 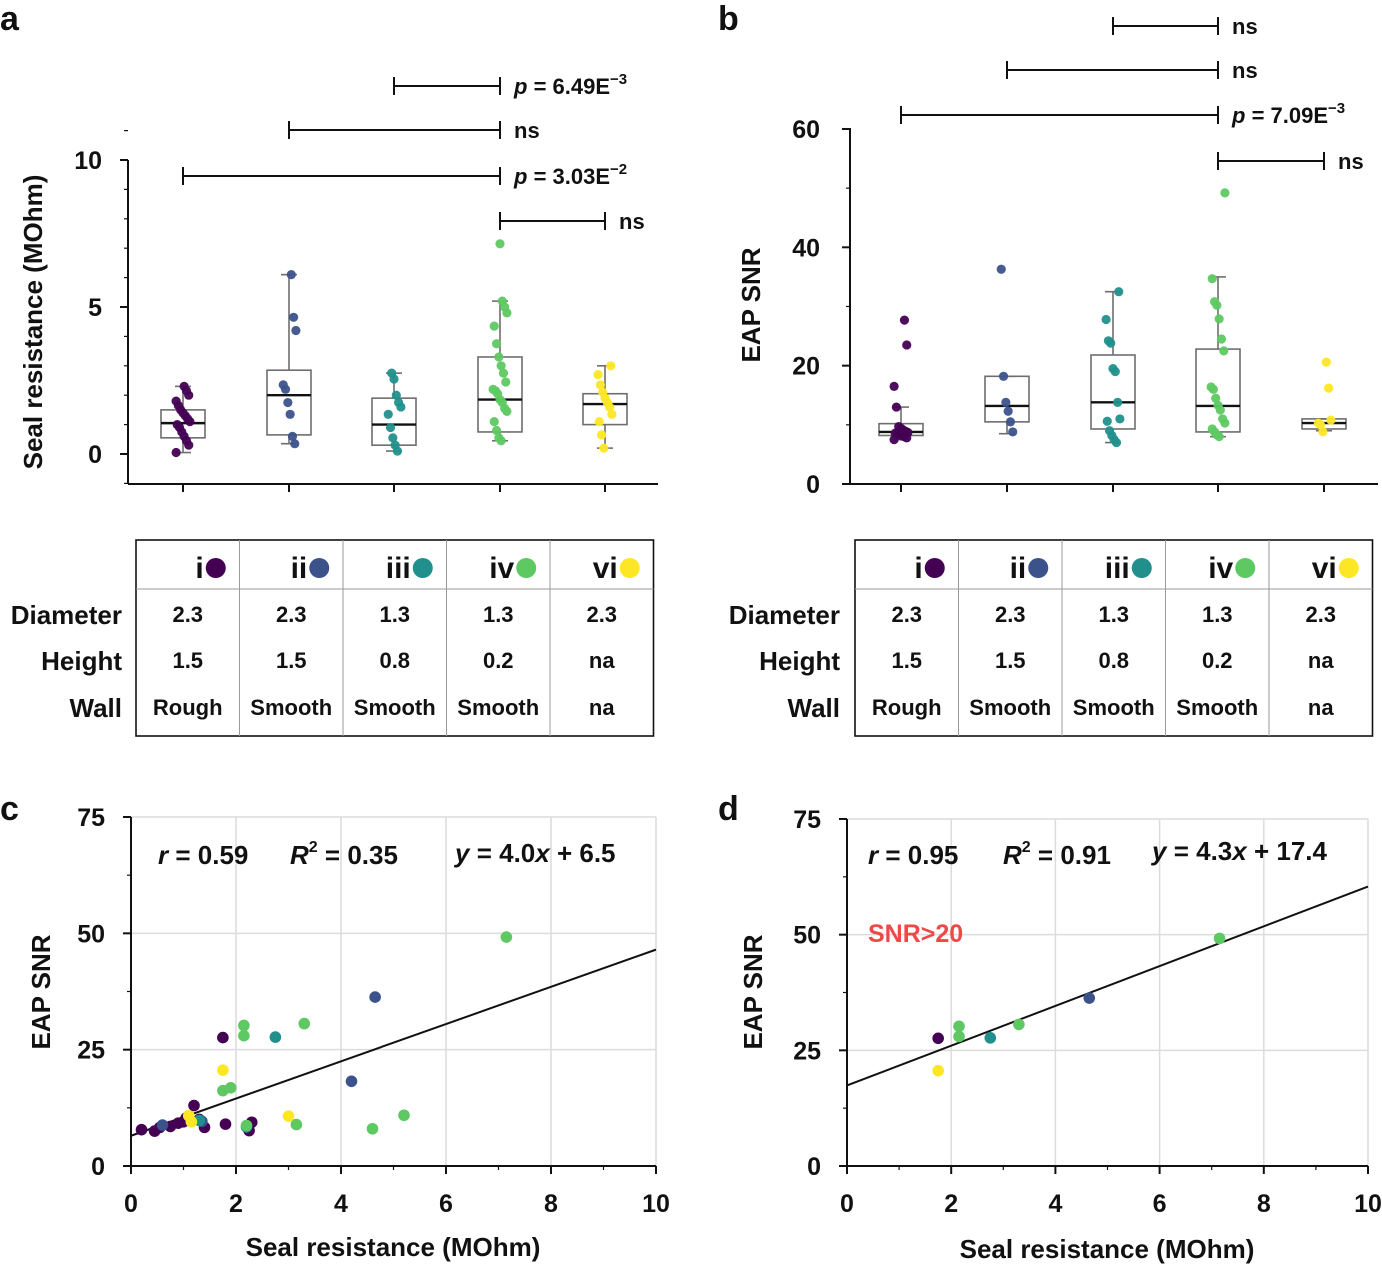 I want to click on panel-d-x-tick-label: 0, so click(x=847, y=1204).